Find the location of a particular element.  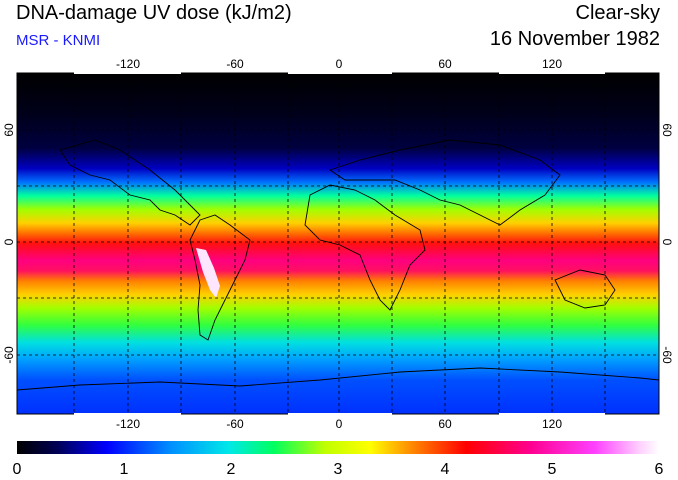

lat-tick-left-label: 60 is located at coordinates (9, 130).